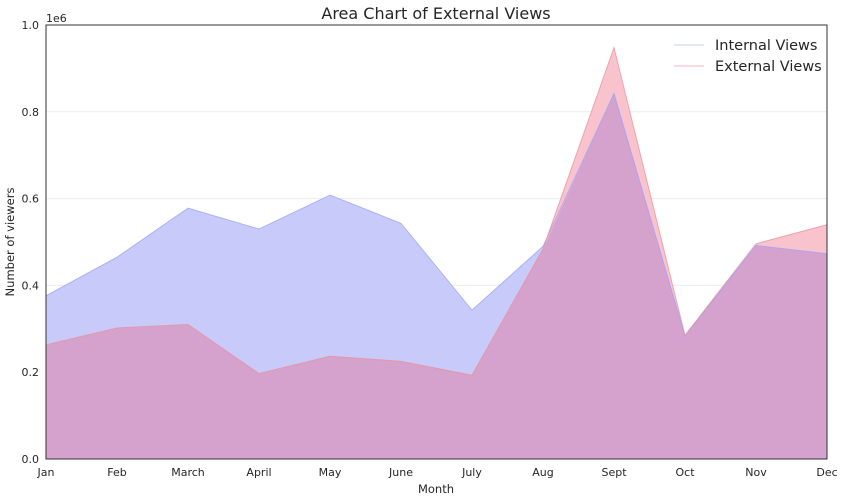 The image size is (844, 504). Describe the element at coordinates (435, 13) in the screenshot. I see `chart-title: Area Chart of External Views` at that location.